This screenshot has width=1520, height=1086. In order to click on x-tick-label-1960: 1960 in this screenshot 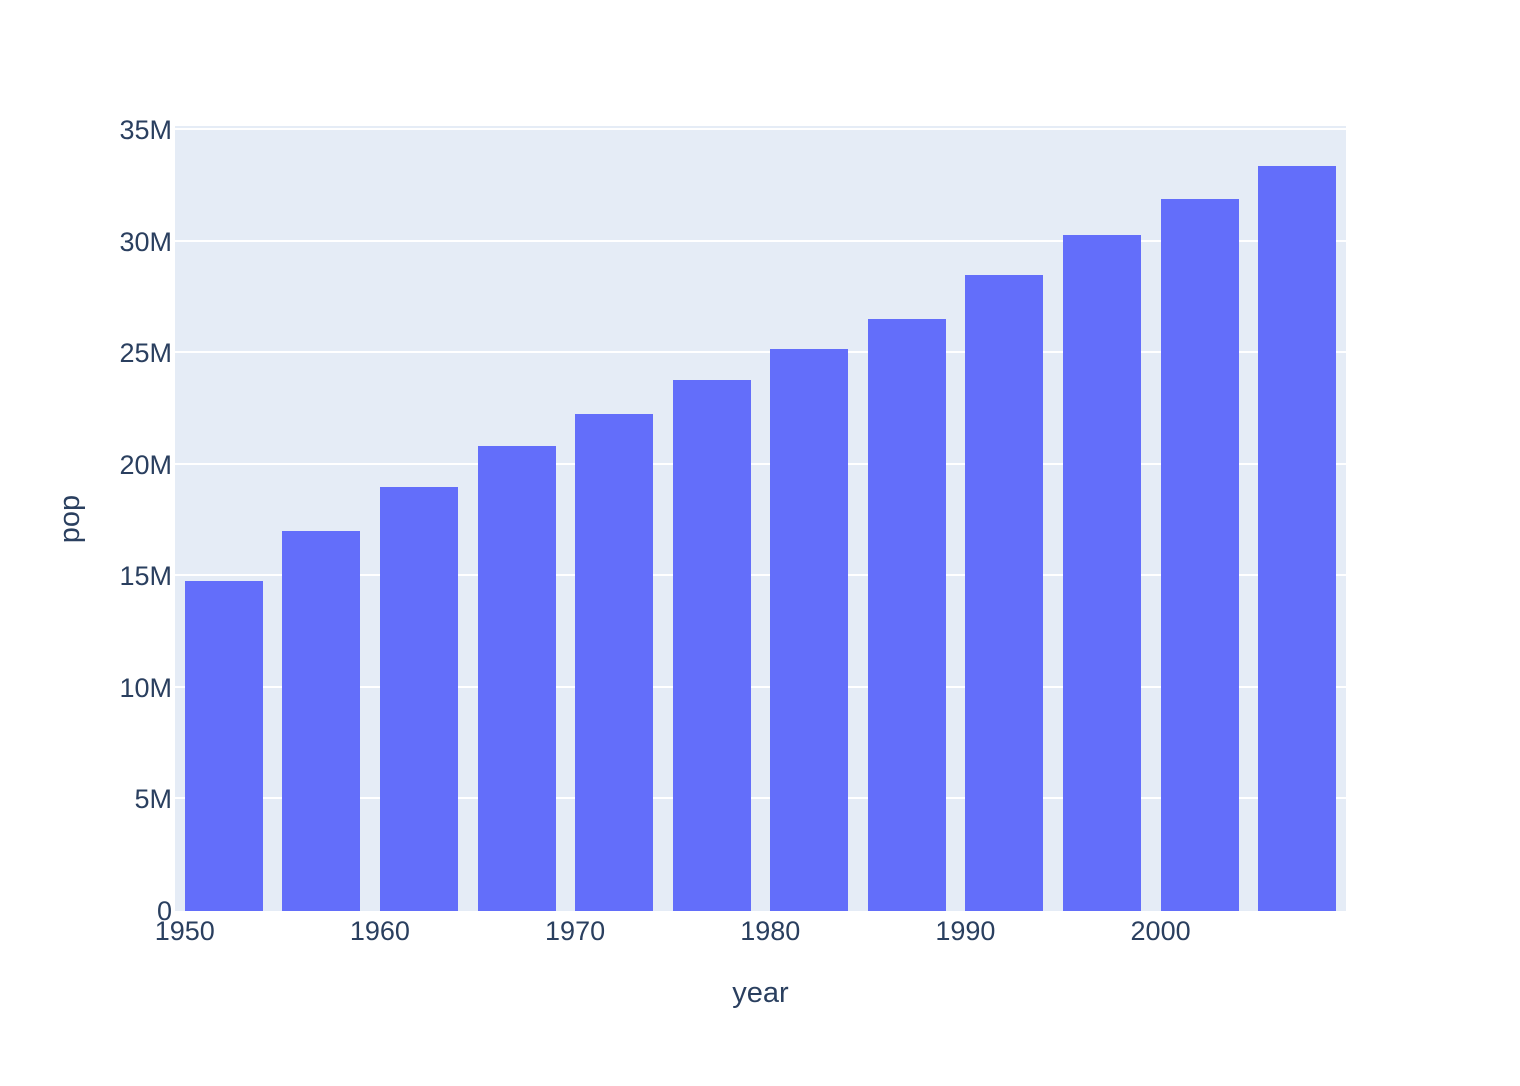, I will do `click(379, 931)`.